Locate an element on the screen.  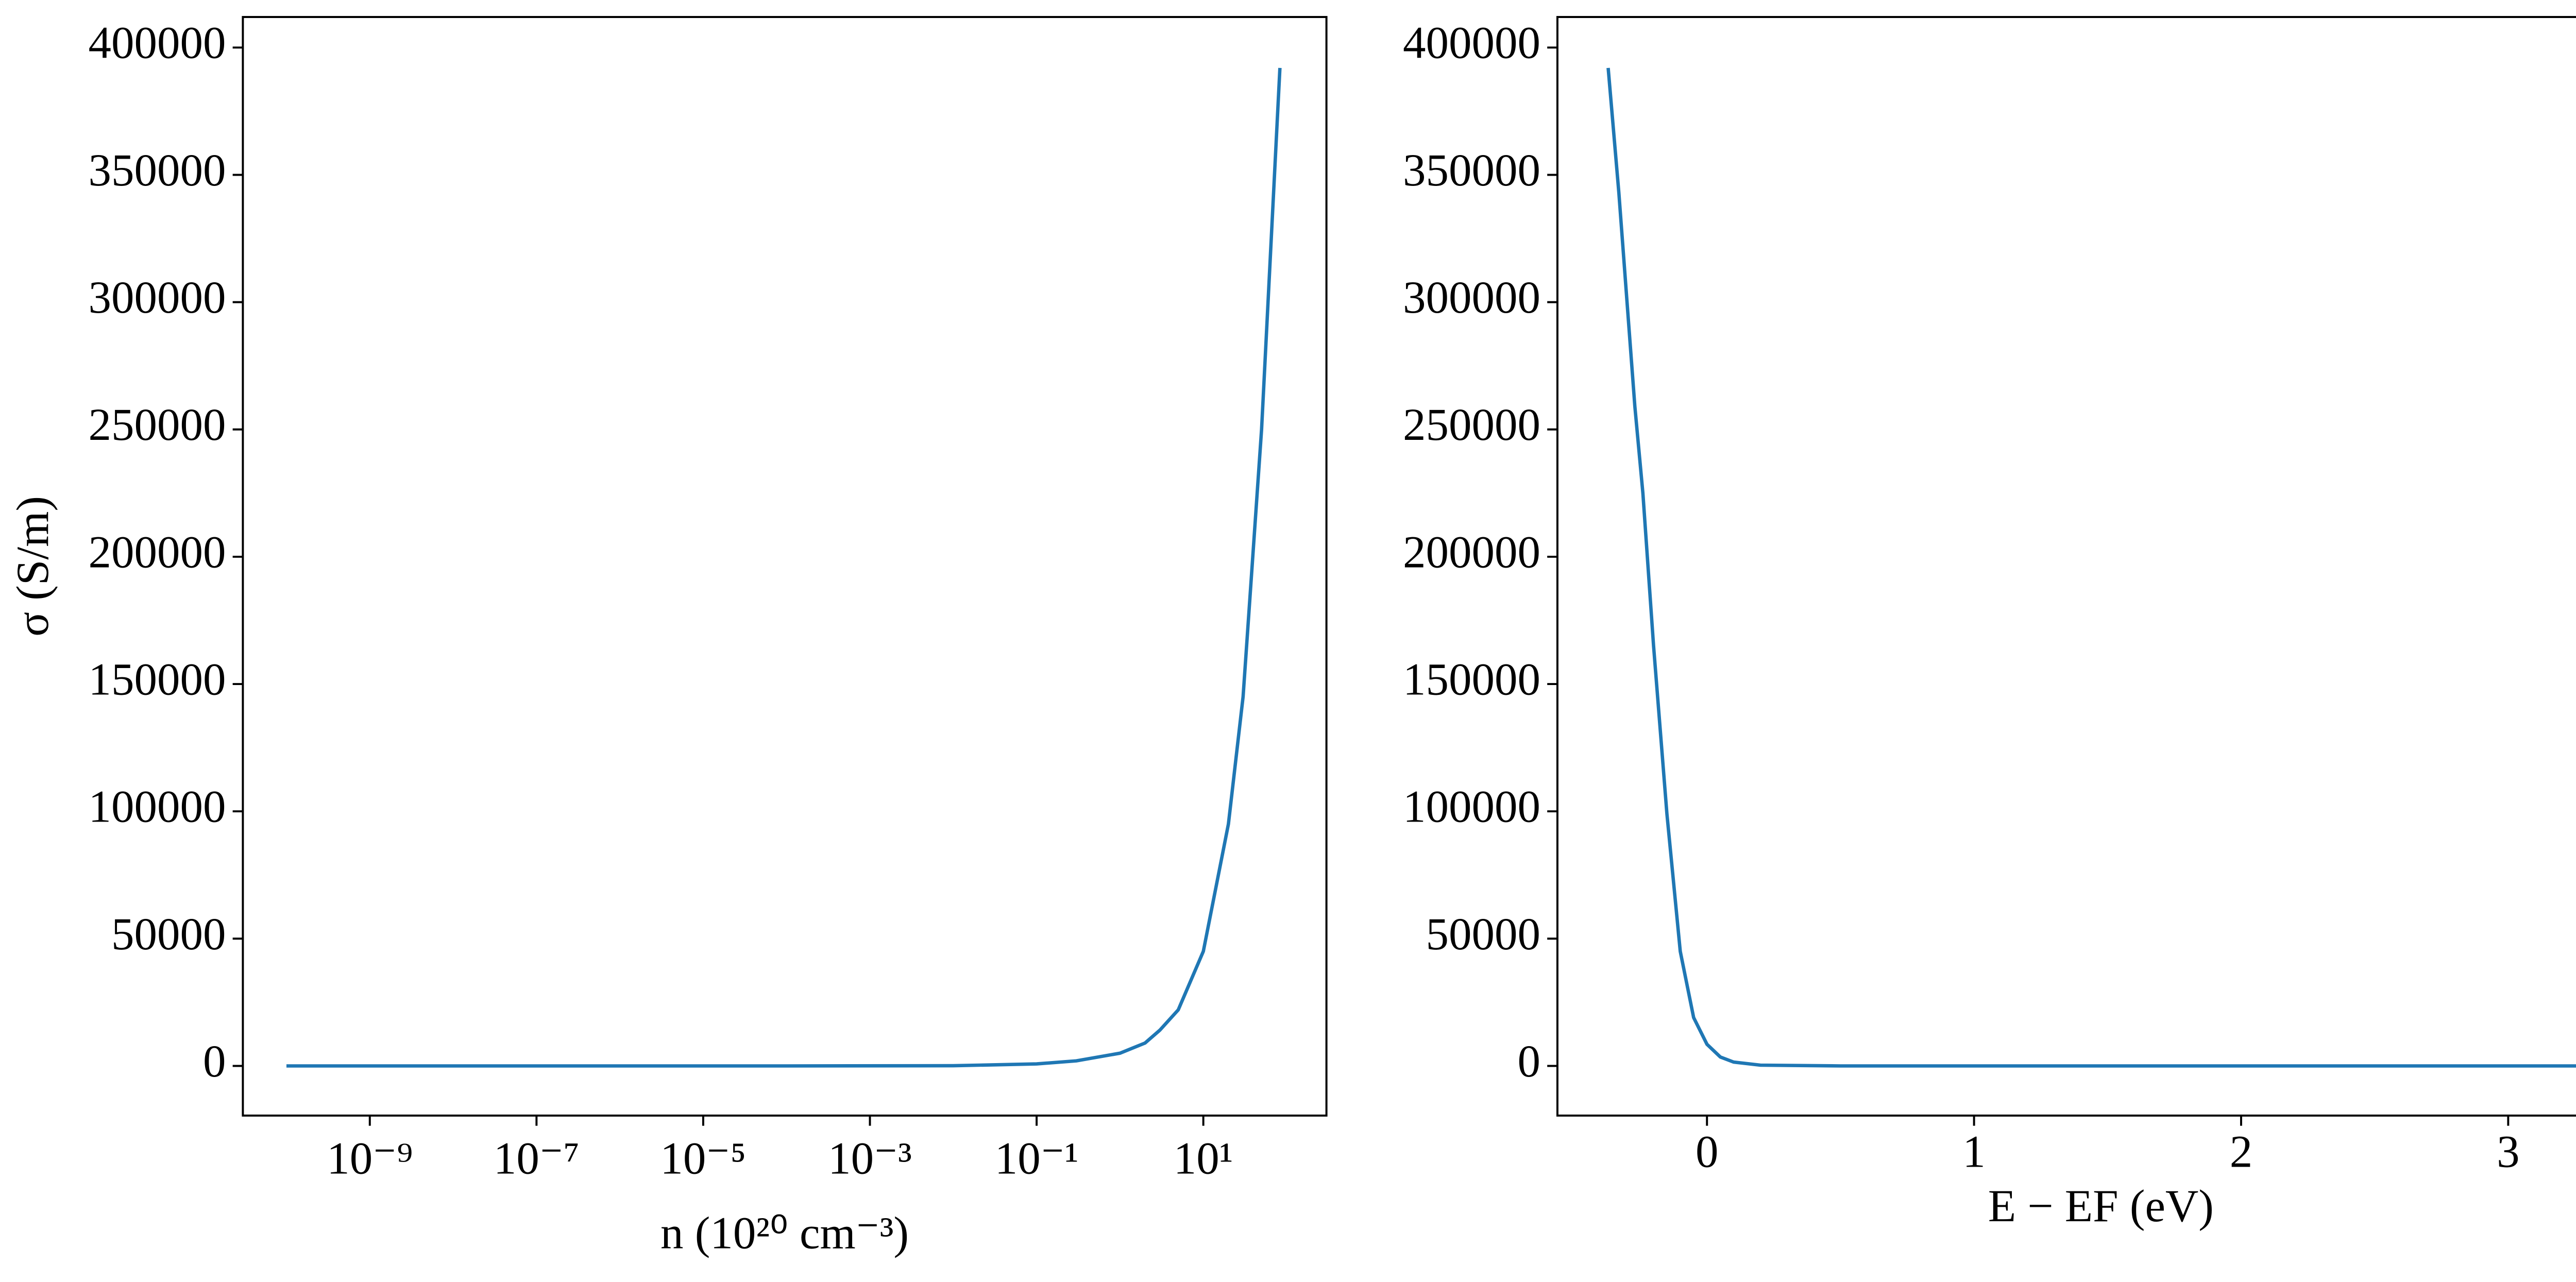
x-tick-label: 0 is located at coordinates (1707, 1151).